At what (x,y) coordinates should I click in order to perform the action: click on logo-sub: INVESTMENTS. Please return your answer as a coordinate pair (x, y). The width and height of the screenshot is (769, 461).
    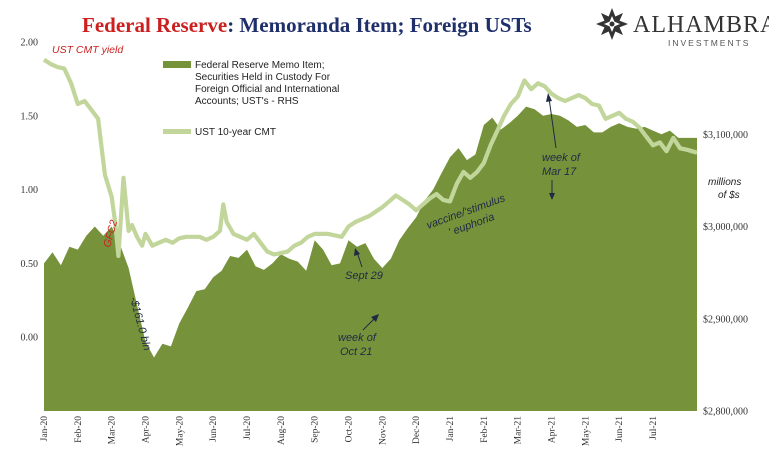
    Looking at the image, I should click on (709, 43).